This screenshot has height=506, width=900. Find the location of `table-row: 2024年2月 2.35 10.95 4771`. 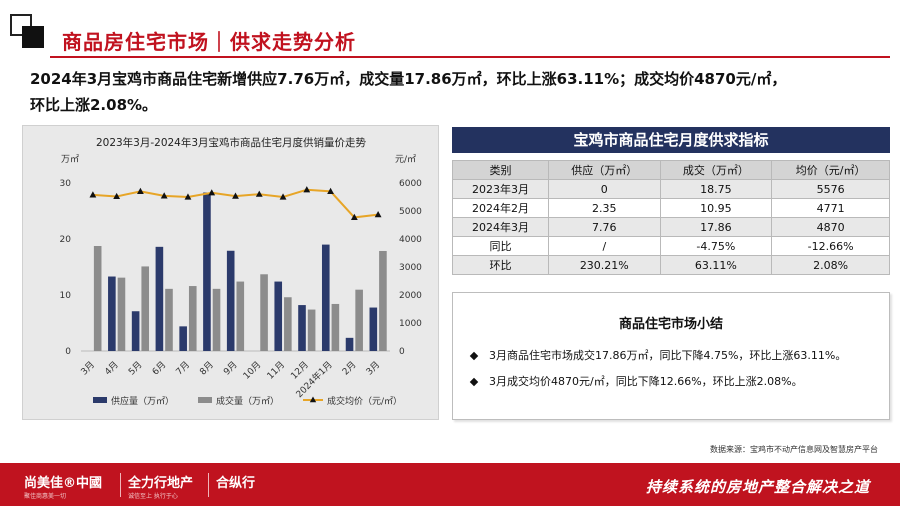

table-row: 2024年2月 2.35 10.95 4771 is located at coordinates (671, 208).